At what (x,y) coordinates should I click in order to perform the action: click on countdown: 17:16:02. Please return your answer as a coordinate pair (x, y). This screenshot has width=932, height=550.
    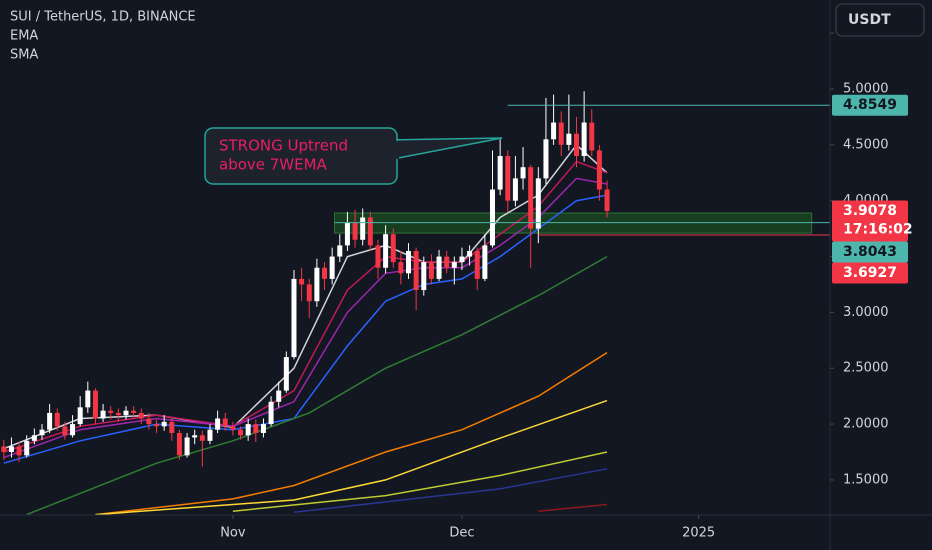
    Looking at the image, I should click on (878, 230).